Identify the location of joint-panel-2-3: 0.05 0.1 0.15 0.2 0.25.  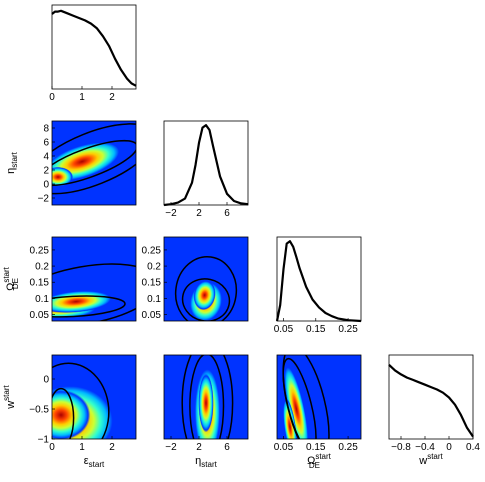
(195, 279).